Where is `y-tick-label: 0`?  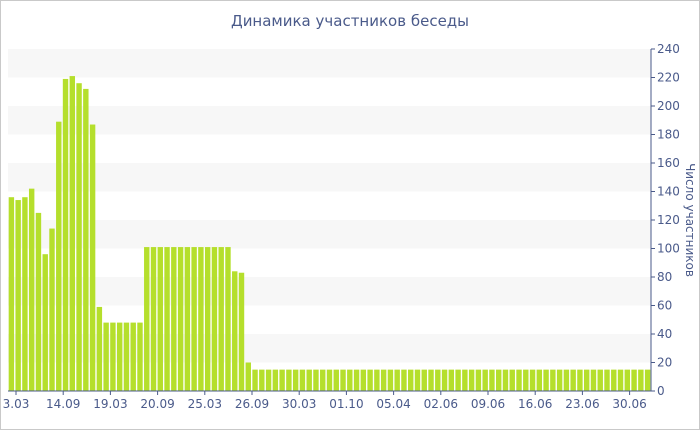
y-tick-label: 0 is located at coordinates (661, 391).